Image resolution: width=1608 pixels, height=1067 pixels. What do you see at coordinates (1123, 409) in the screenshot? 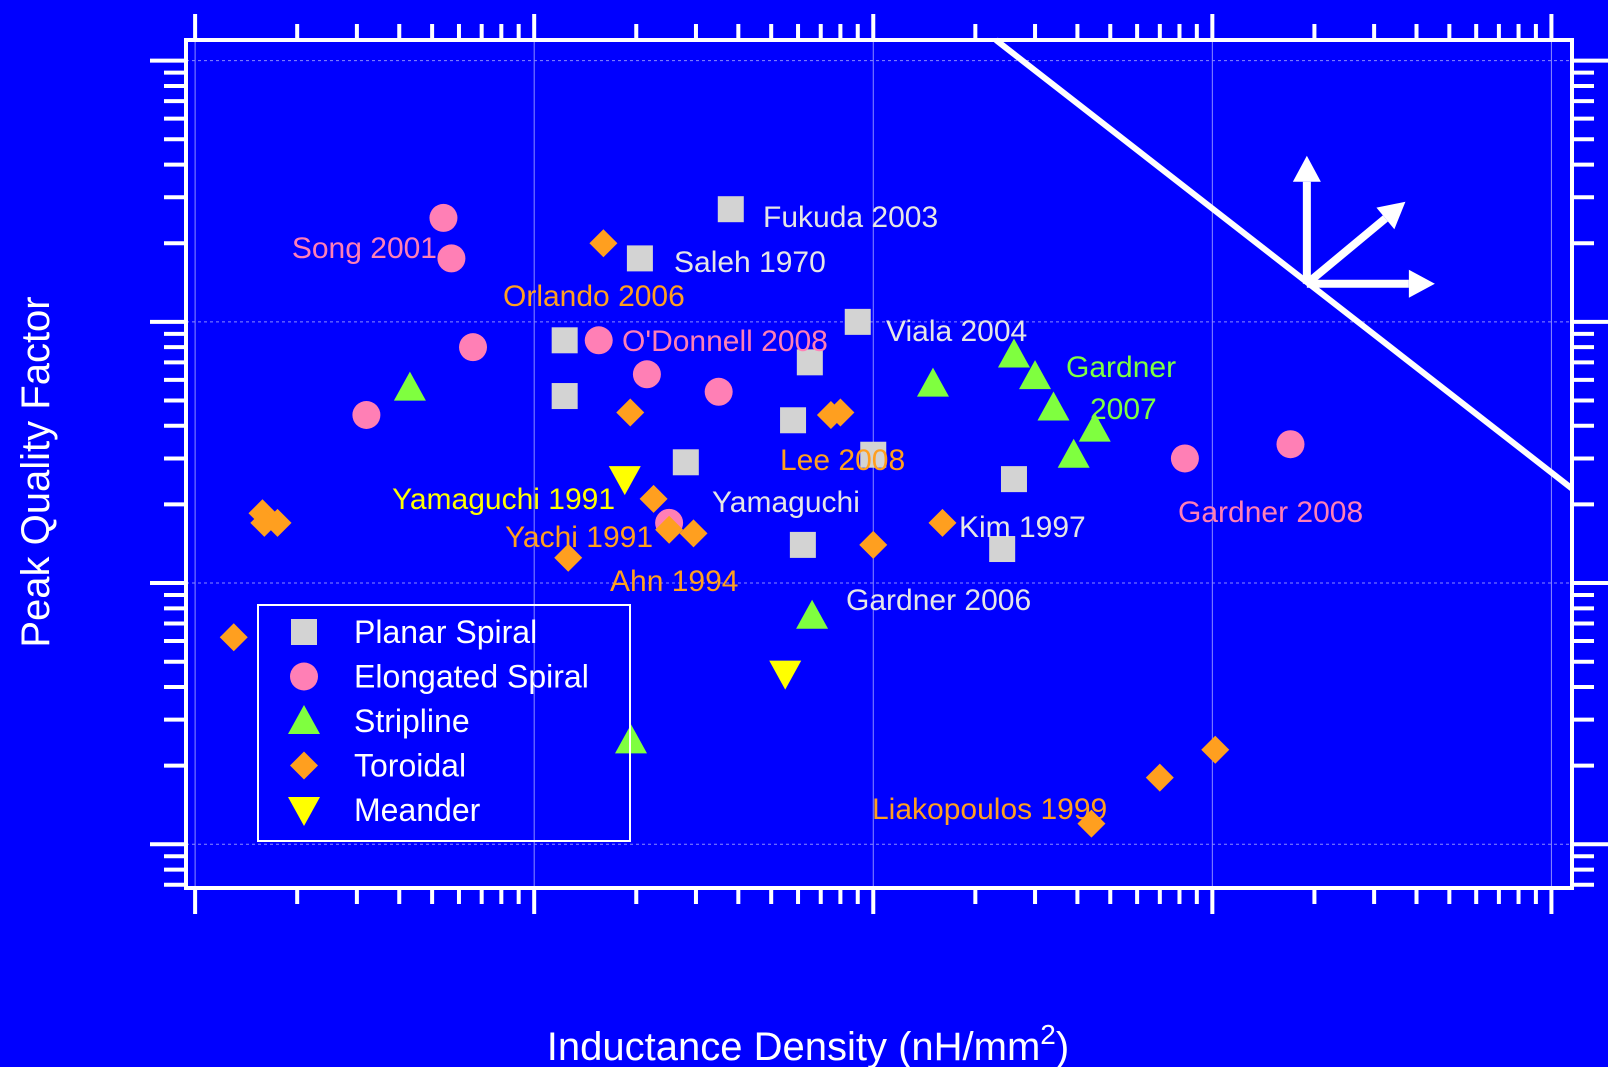
I see `gardner-2007-label-line2: 2007` at bounding box center [1123, 409].